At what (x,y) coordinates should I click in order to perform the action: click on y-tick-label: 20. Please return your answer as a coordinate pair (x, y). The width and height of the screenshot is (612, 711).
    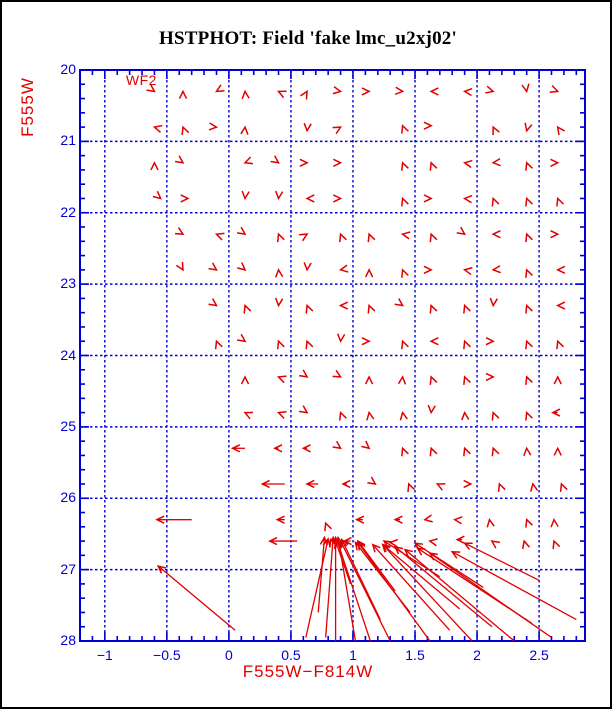
    Looking at the image, I should click on (68, 69).